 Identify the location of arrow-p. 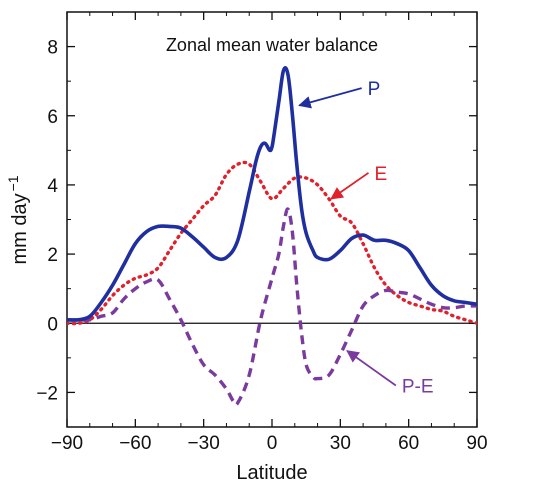
(330, 98).